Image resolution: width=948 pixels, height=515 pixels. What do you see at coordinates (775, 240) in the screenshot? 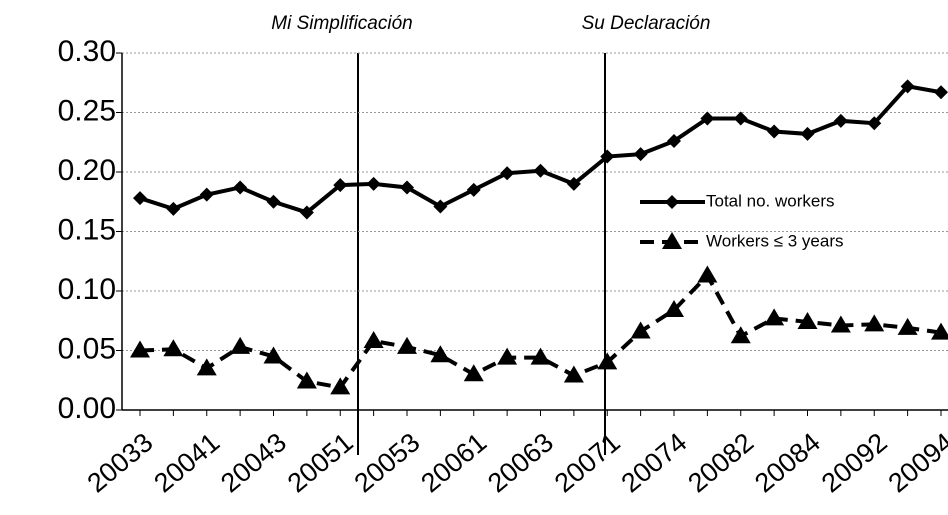
I see `legend-label: Workers ≤ 3 years` at bounding box center [775, 240].